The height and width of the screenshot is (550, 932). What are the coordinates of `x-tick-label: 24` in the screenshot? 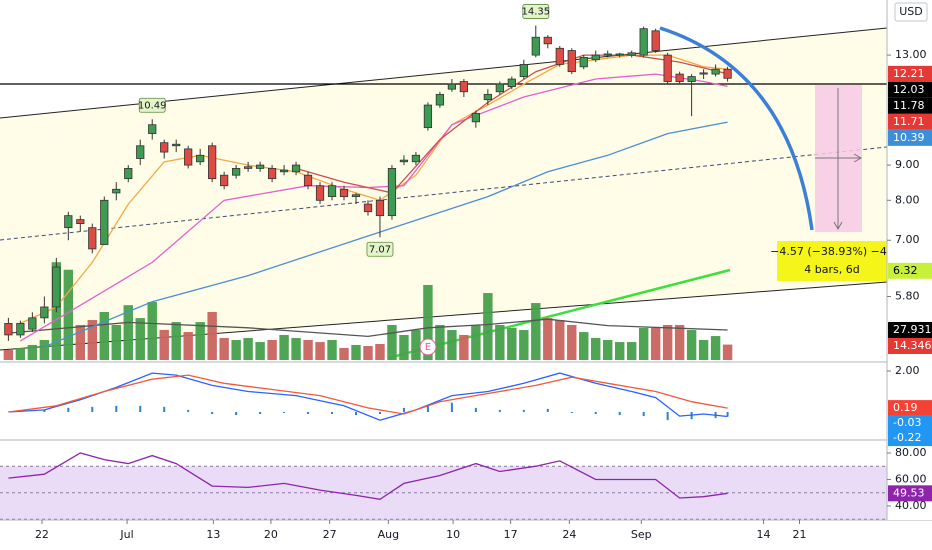 It's located at (569, 534).